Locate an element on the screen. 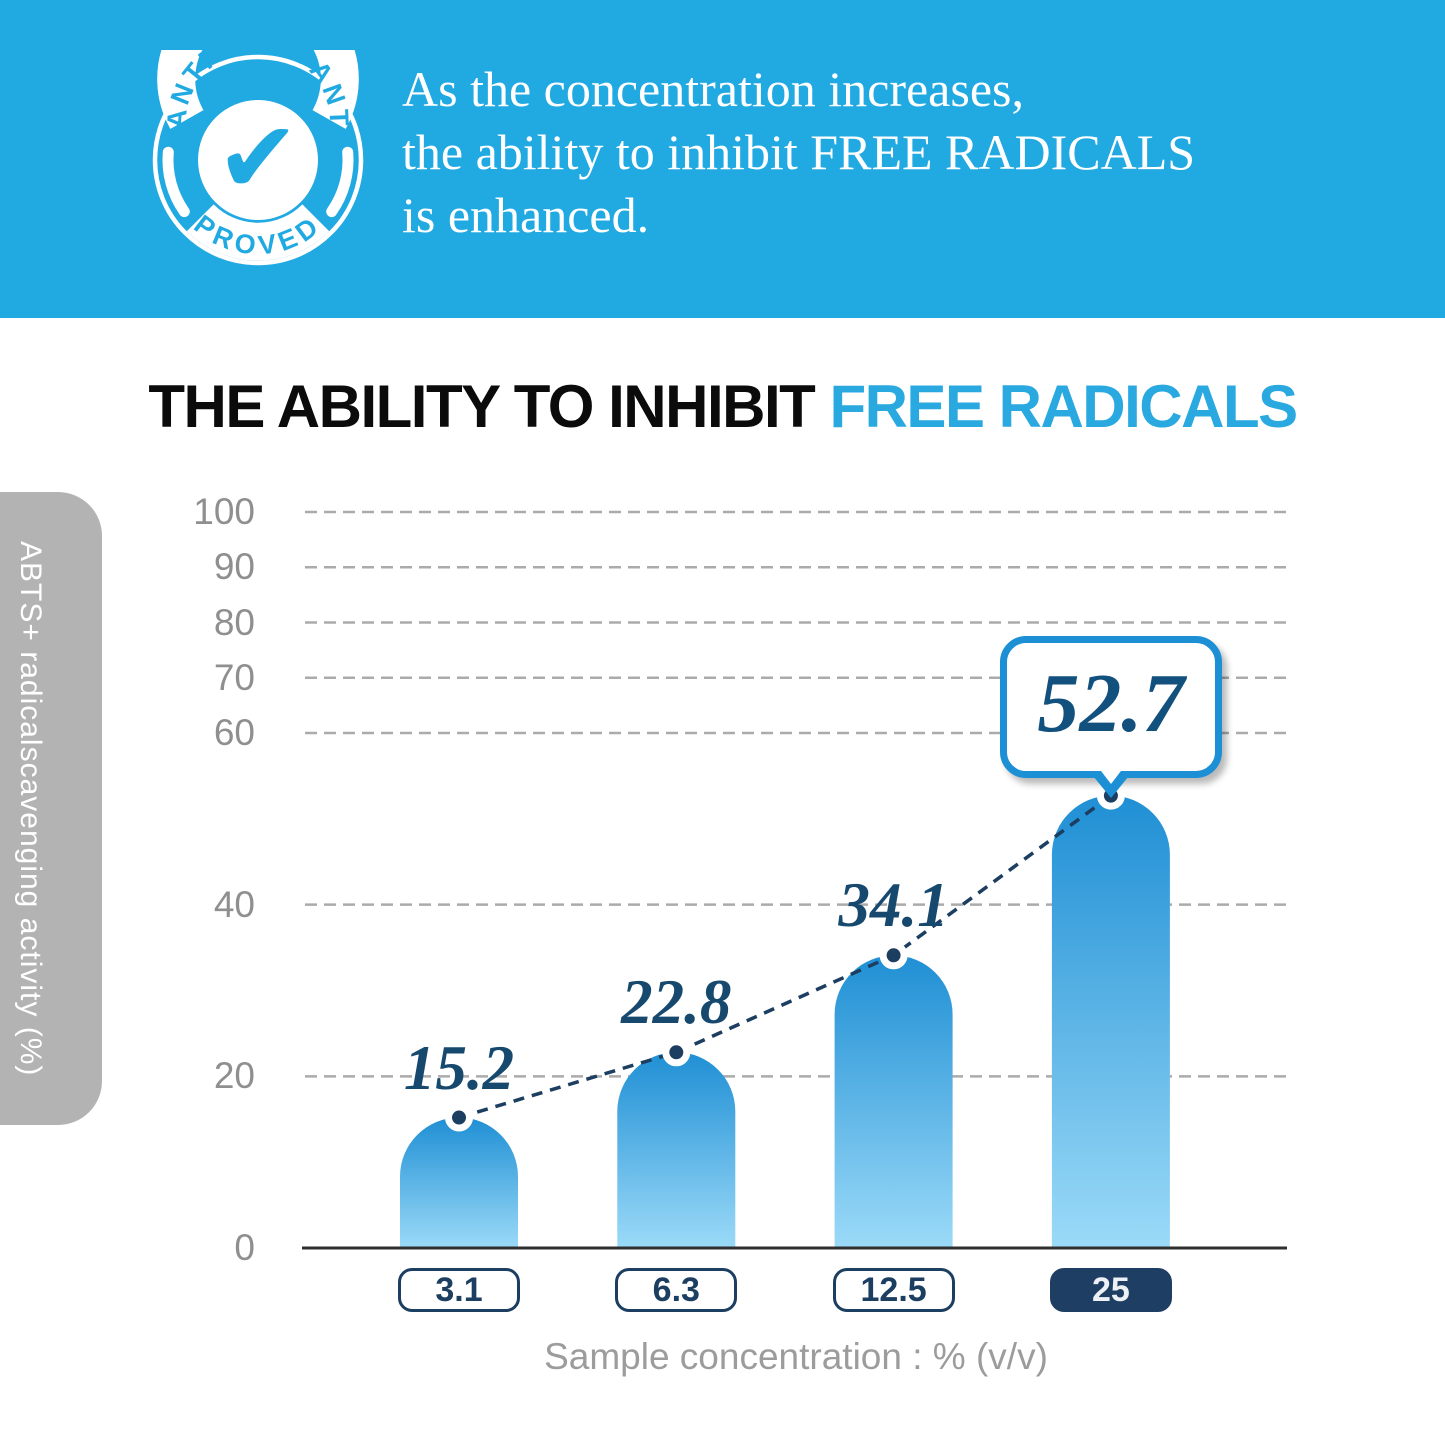  bar-6.3 is located at coordinates (676, 1150).